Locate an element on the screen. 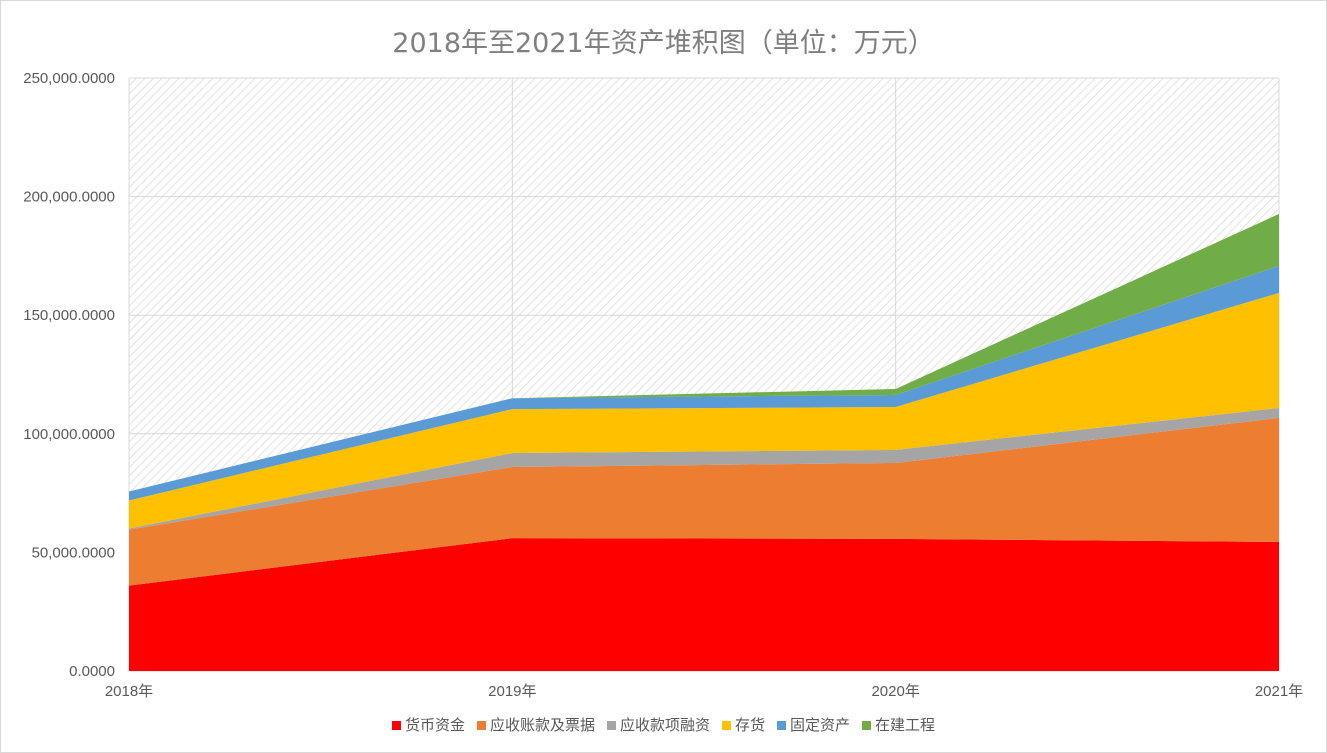  legend-label: 应收账款及票据 is located at coordinates (542, 725).